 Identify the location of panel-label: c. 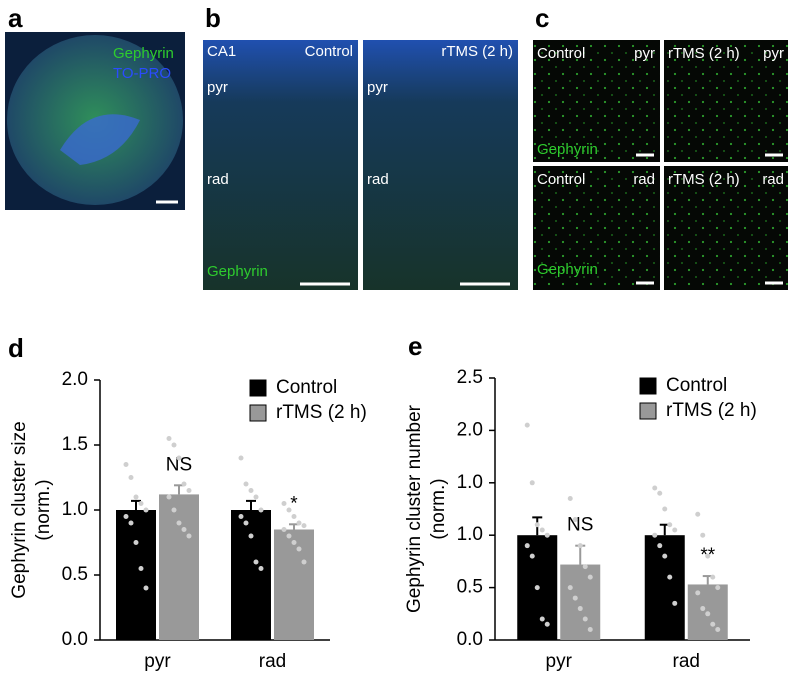
(542, 18).